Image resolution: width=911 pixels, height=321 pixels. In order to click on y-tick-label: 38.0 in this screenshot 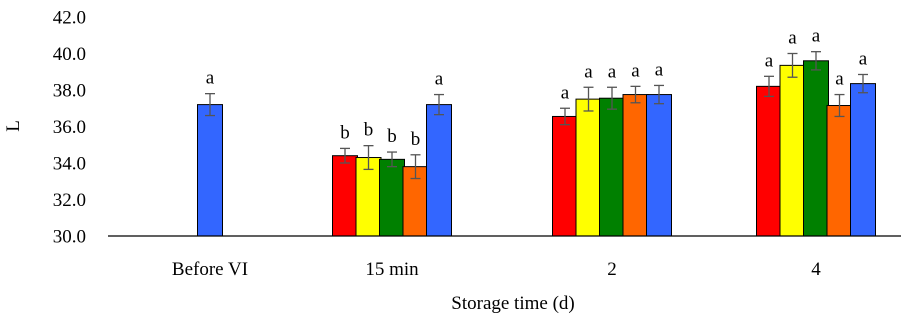, I will do `click(69, 91)`.